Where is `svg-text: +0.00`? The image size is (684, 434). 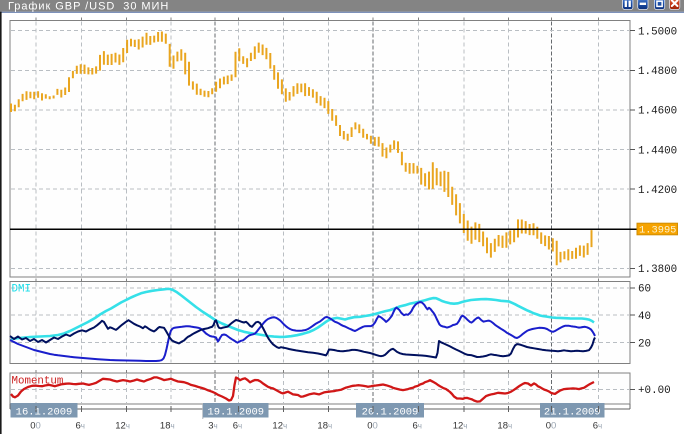 svg-text: +0.00 is located at coordinates (654, 391).